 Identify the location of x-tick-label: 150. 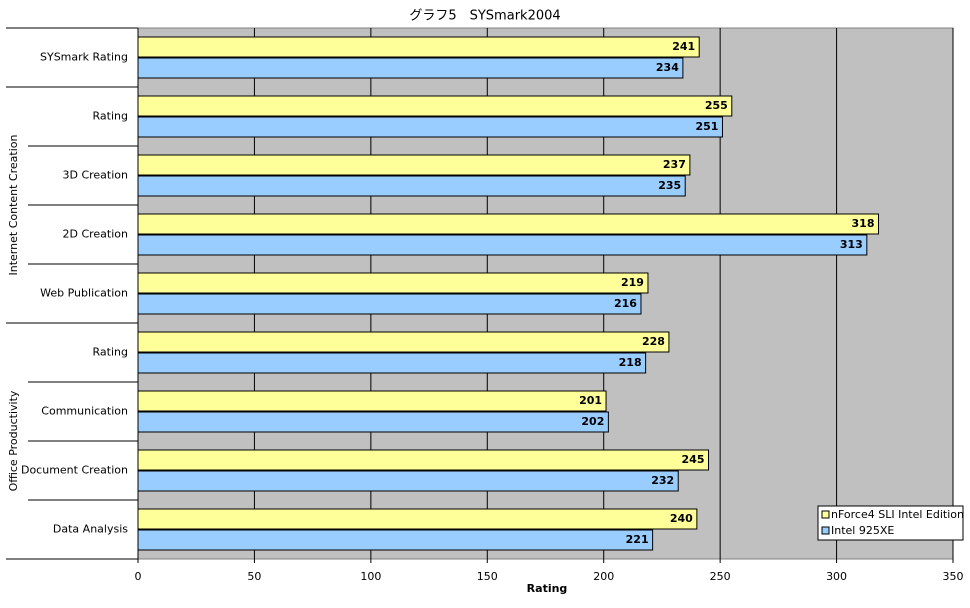
(487, 576).